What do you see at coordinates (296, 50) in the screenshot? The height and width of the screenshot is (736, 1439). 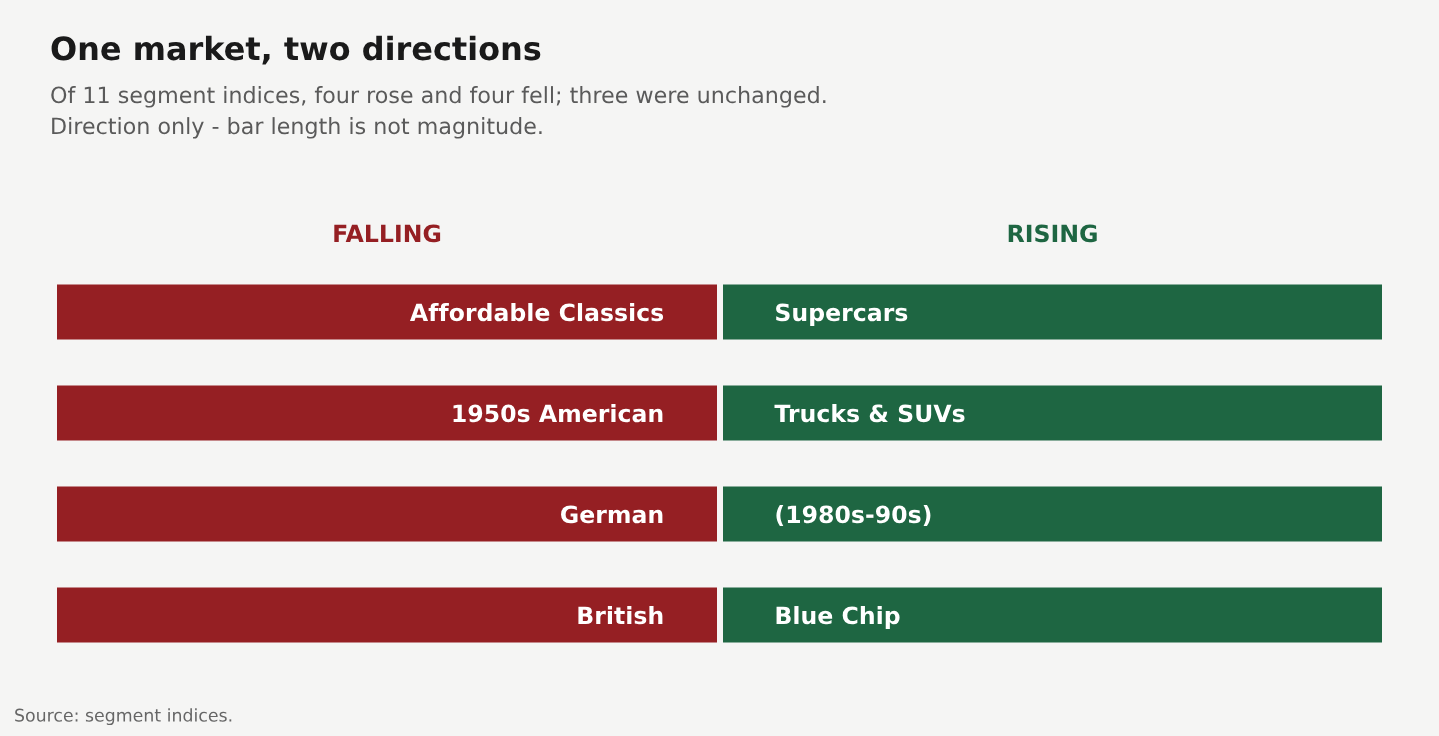 I see `chart-title: One market, two directions` at bounding box center [296, 50].